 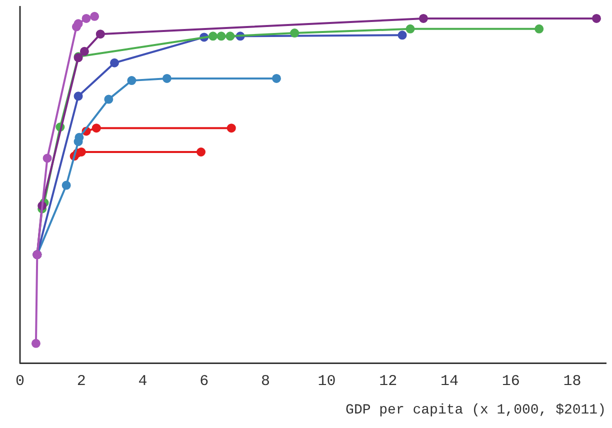 I want to click on x-tick-label: 0, so click(x=20, y=381).